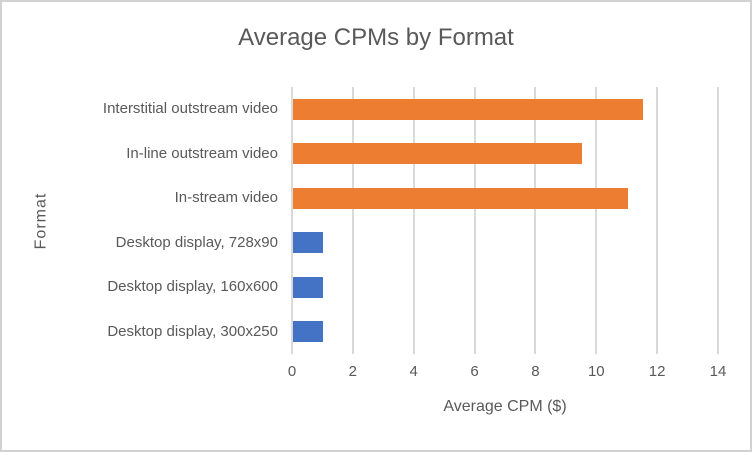 Image resolution: width=752 pixels, height=452 pixels. Describe the element at coordinates (226, 198) in the screenshot. I see `category-label: In-stream video` at that location.